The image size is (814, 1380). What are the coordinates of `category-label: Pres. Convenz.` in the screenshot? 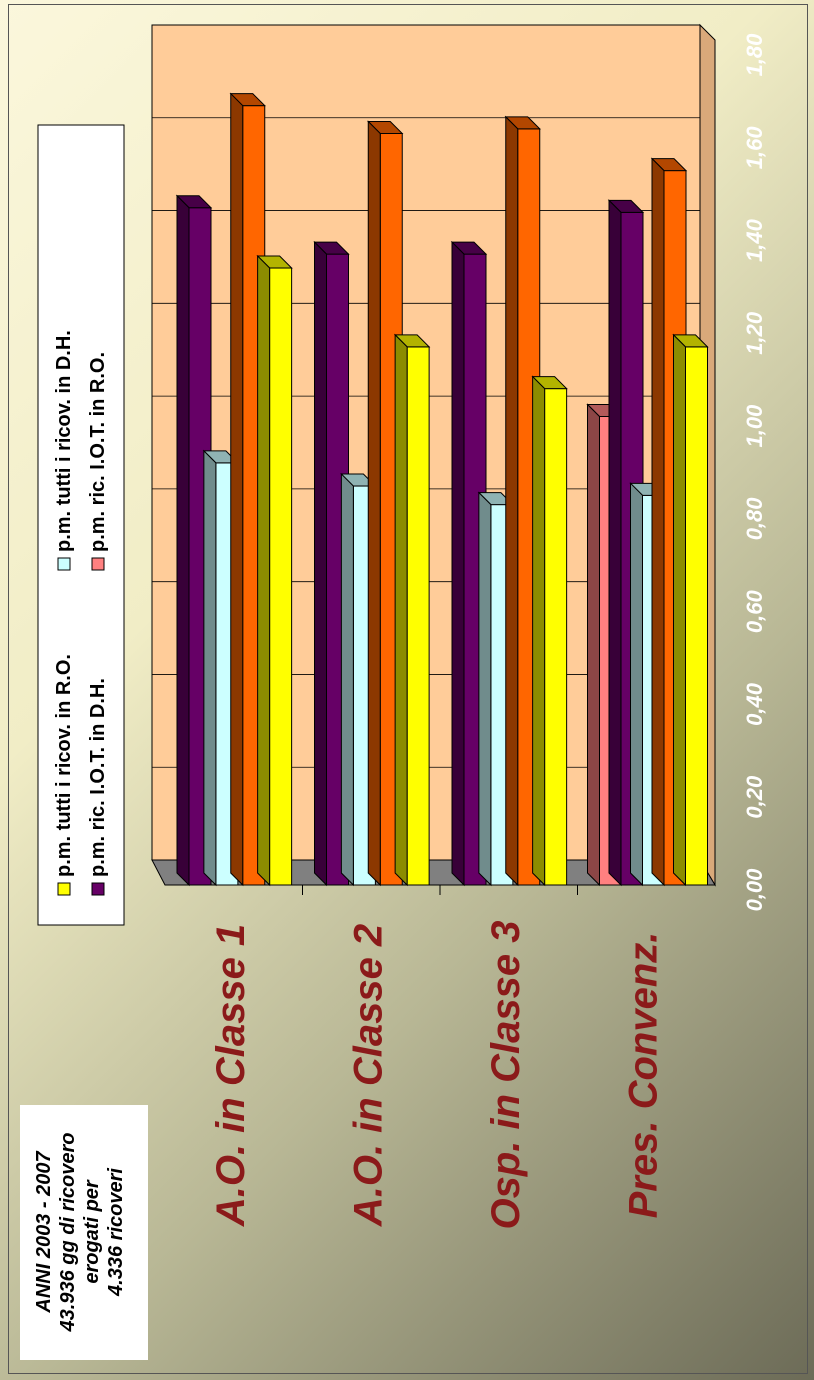 It's located at (643, 1075).